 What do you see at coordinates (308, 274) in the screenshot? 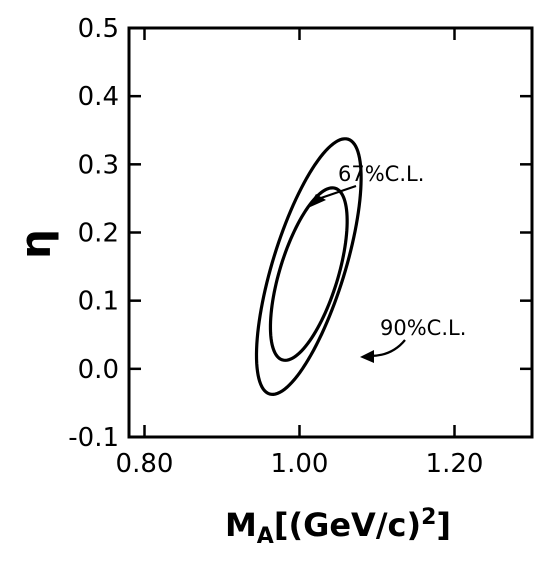
I see `contour-67-cl` at bounding box center [308, 274].